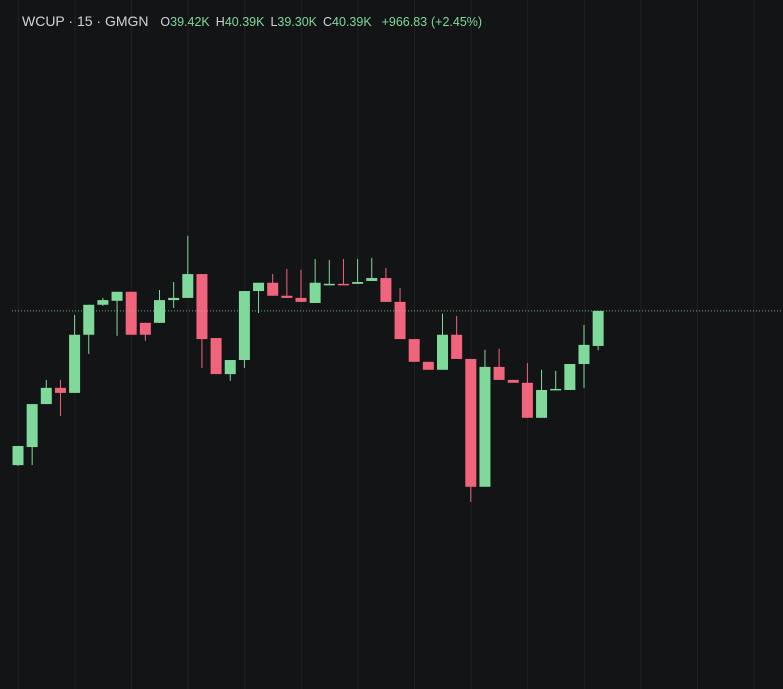  Describe the element at coordinates (274, 22) in the screenshot. I see `legend-key: L` at that location.